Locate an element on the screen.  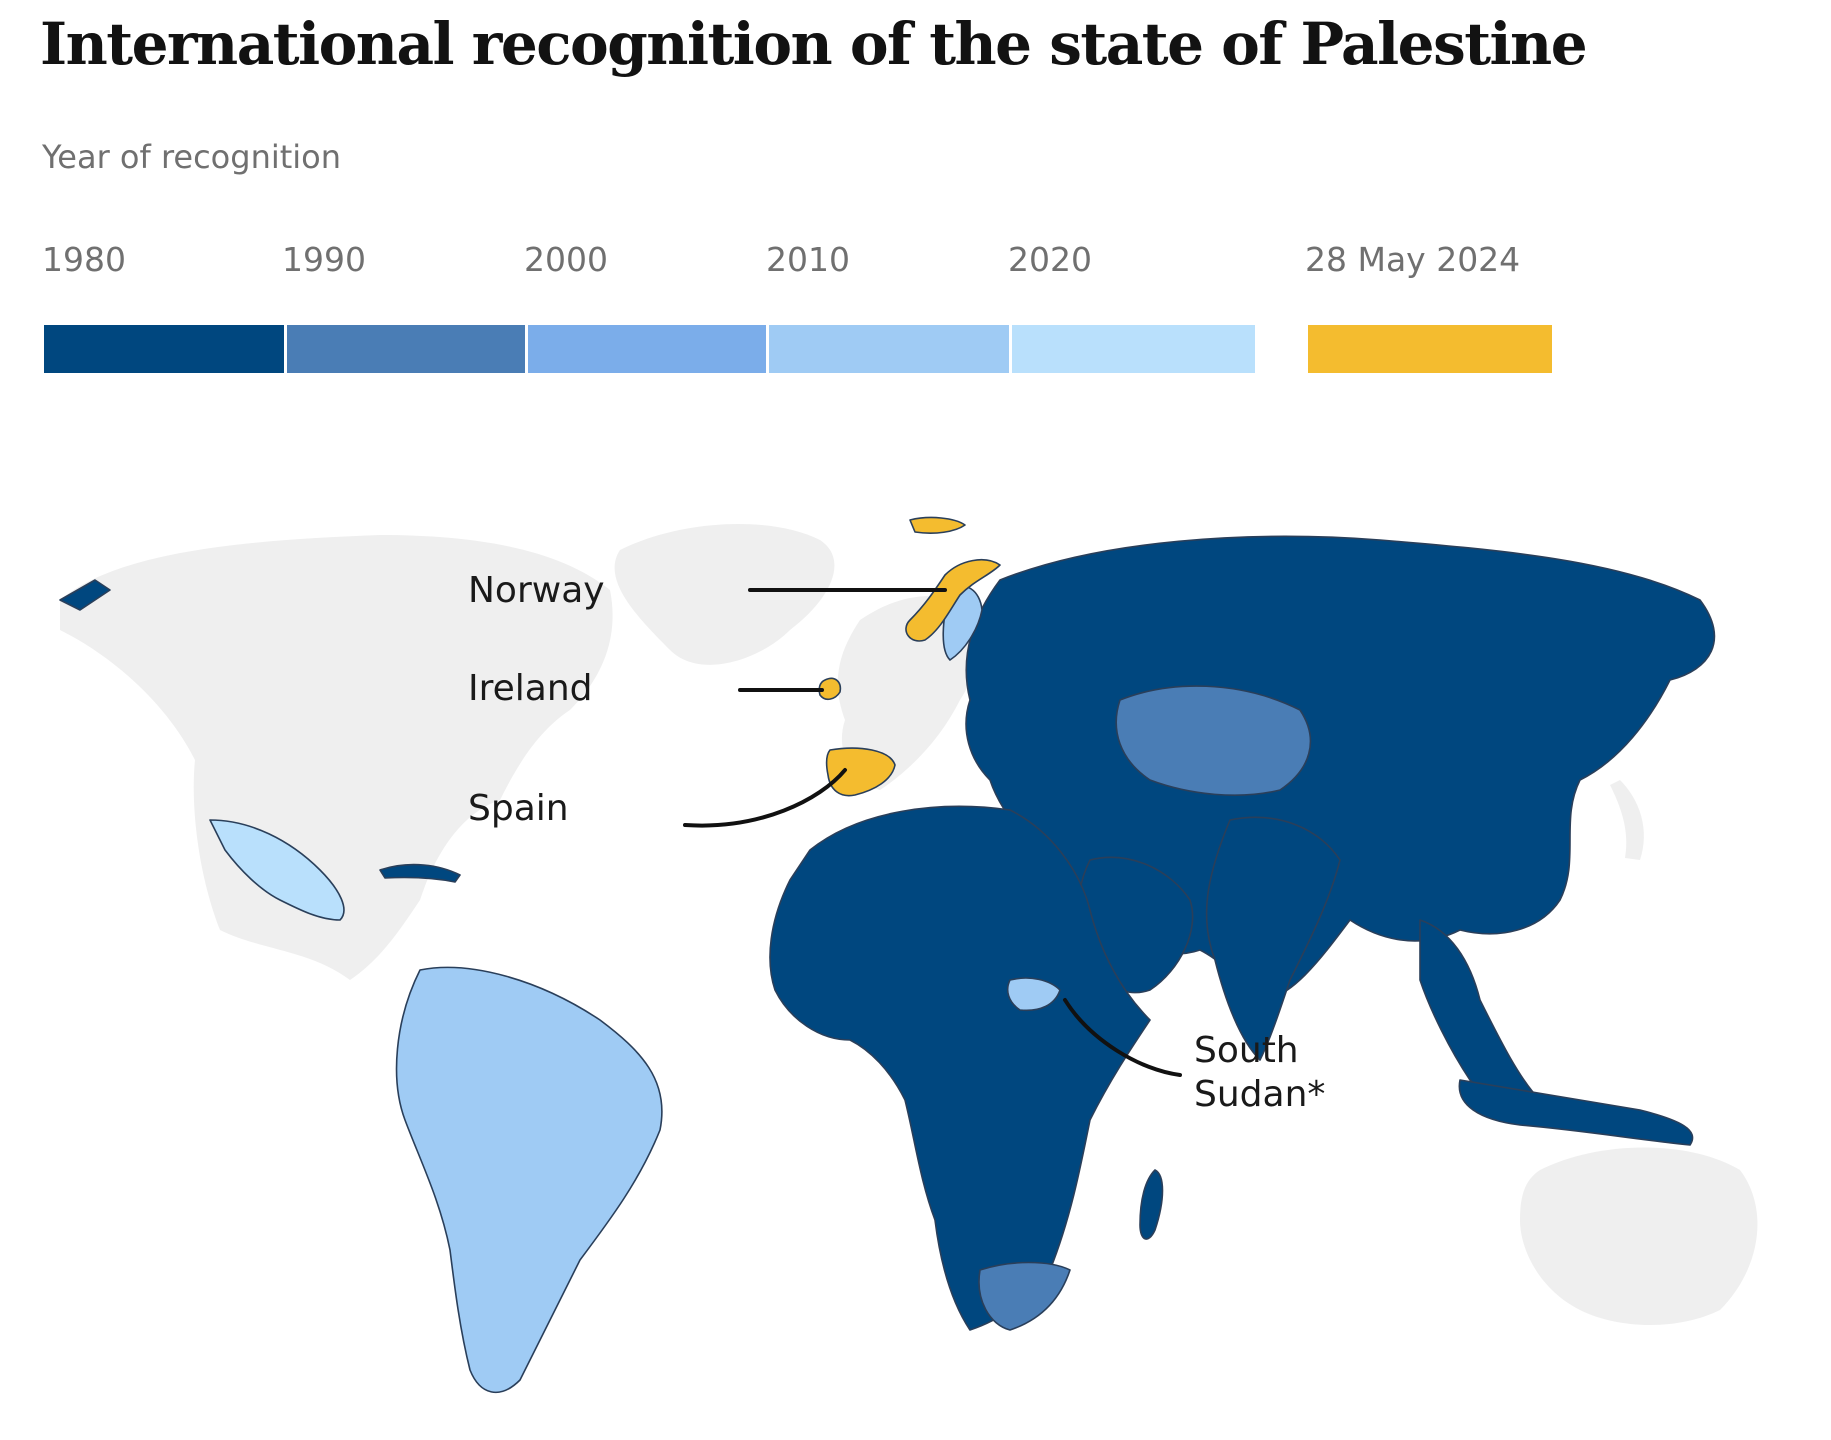
leader-south-sudan is located at coordinates (1122, 1037).